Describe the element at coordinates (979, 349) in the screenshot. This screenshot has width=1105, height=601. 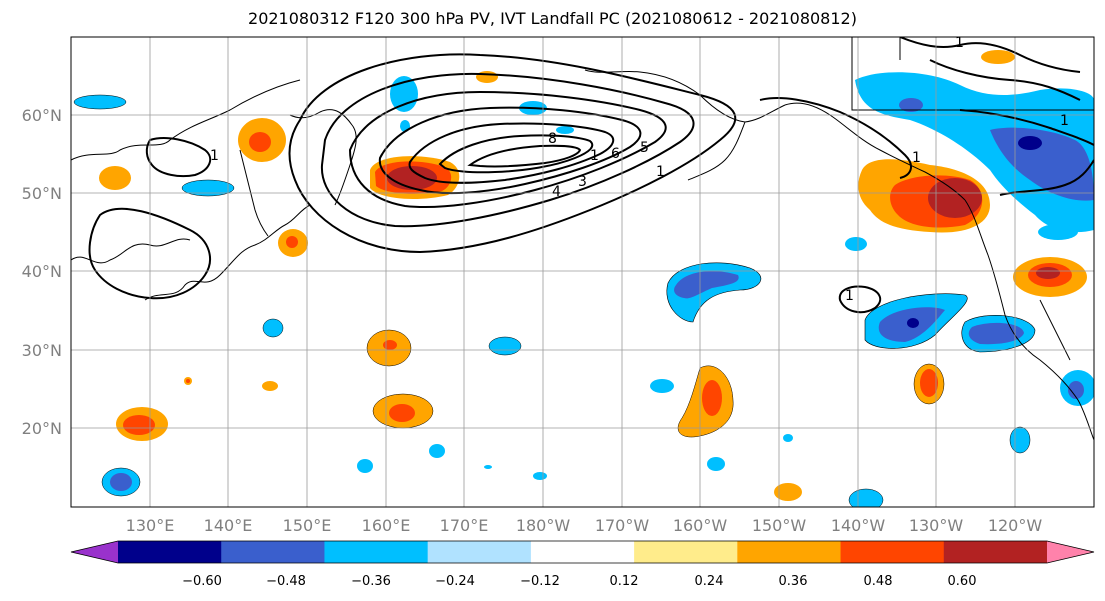
I see `negative-anomaly-ne-pacific` at that location.